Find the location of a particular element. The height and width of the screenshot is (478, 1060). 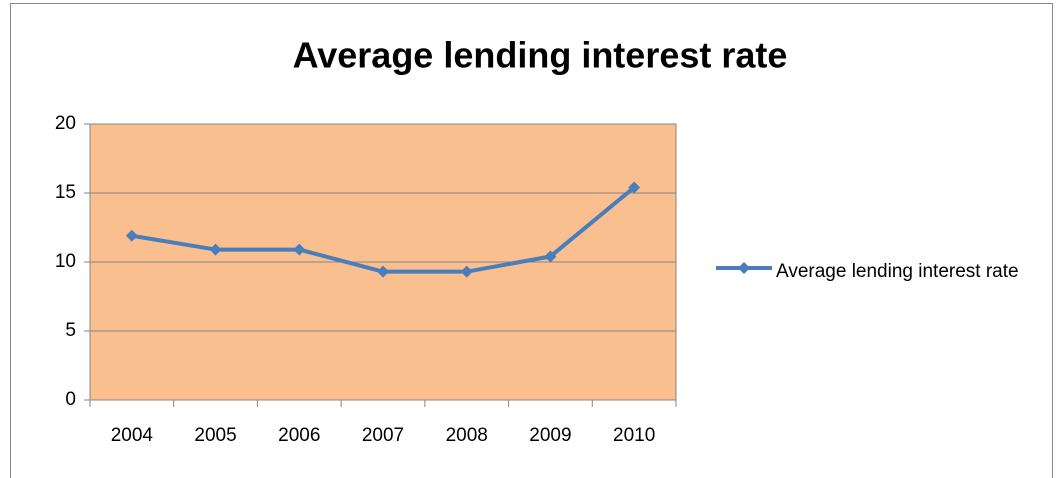

x-tick-label: 2008 is located at coordinates (467, 435).